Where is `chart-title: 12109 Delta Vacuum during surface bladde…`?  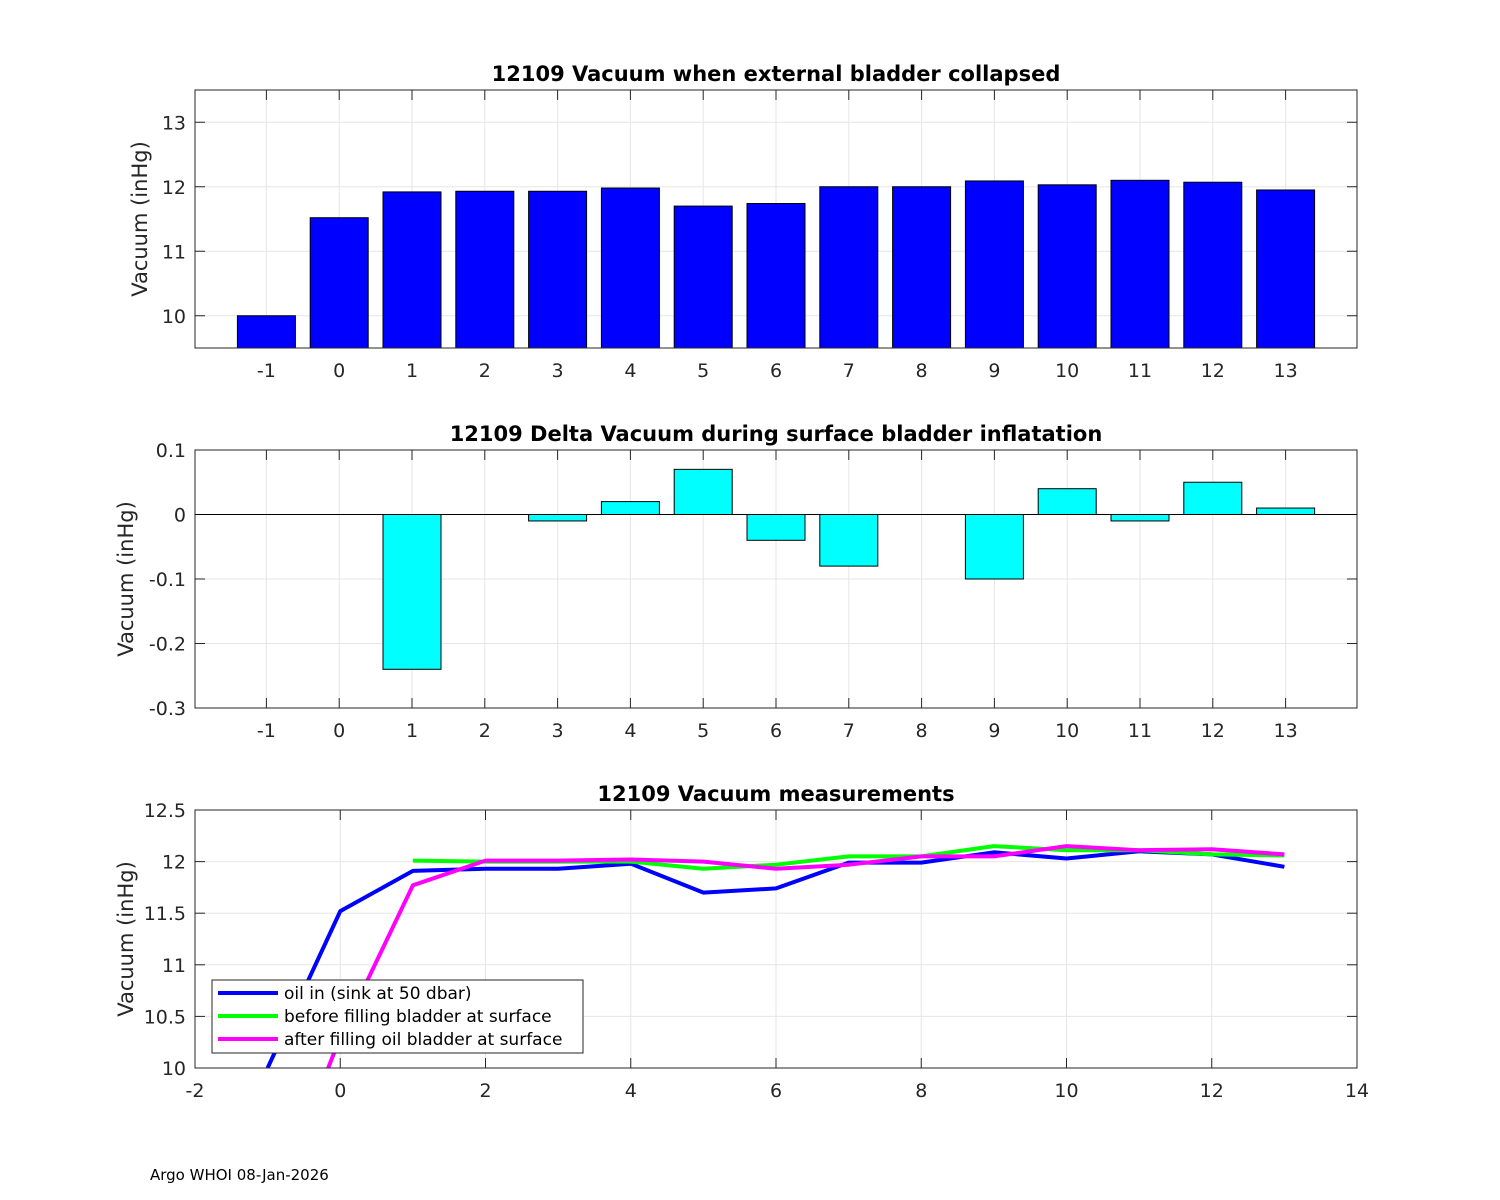 chart-title: 12109 Delta Vacuum during surface bladde… is located at coordinates (776, 434).